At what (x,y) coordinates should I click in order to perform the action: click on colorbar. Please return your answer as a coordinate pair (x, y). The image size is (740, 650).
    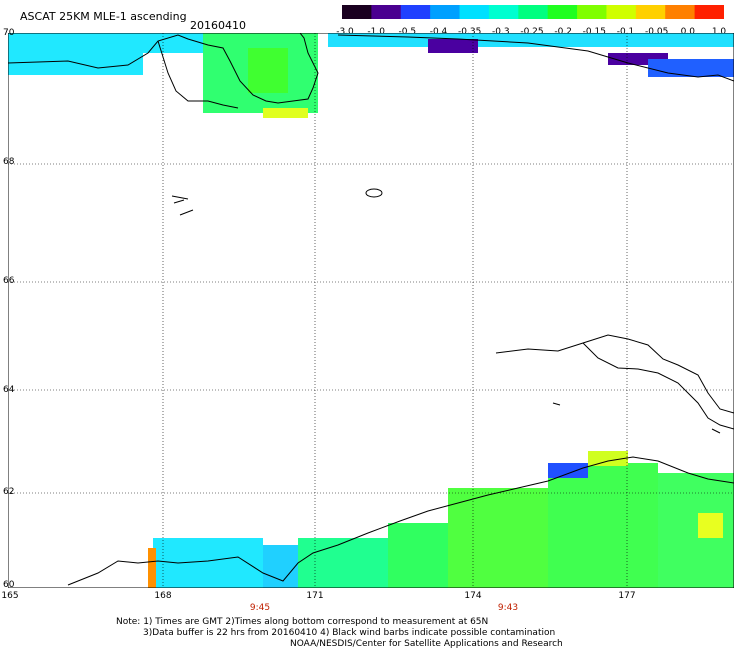
    Looking at the image, I should click on (533, 12).